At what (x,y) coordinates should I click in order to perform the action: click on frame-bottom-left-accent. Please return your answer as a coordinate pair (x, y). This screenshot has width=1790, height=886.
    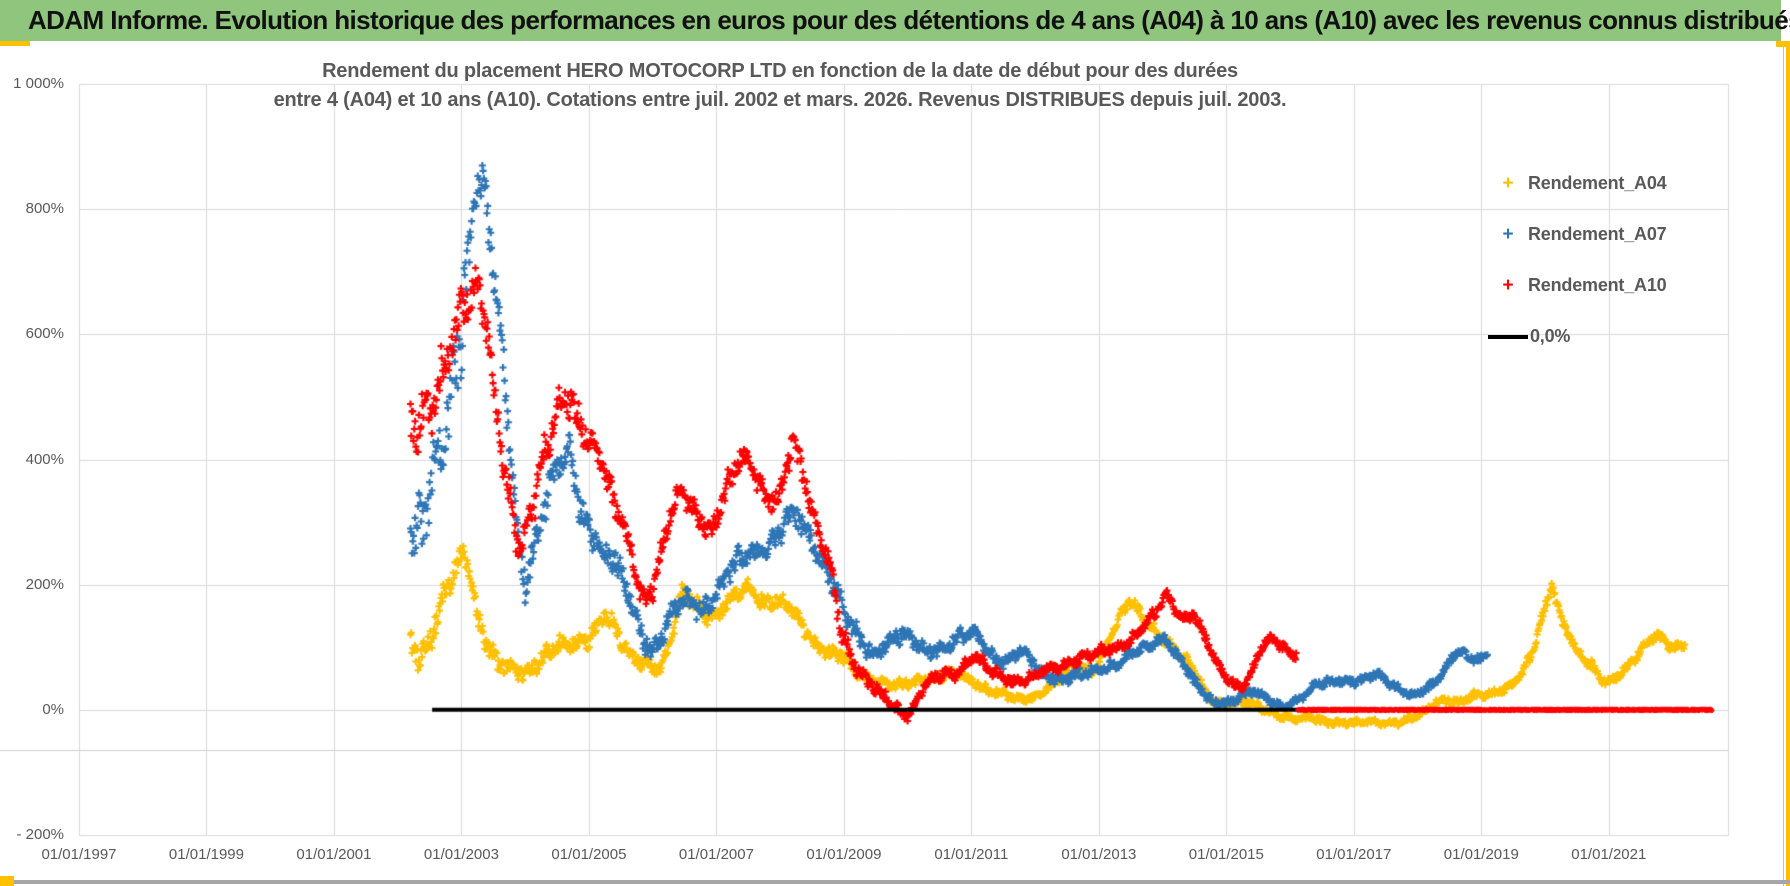
    Looking at the image, I should click on (7, 881).